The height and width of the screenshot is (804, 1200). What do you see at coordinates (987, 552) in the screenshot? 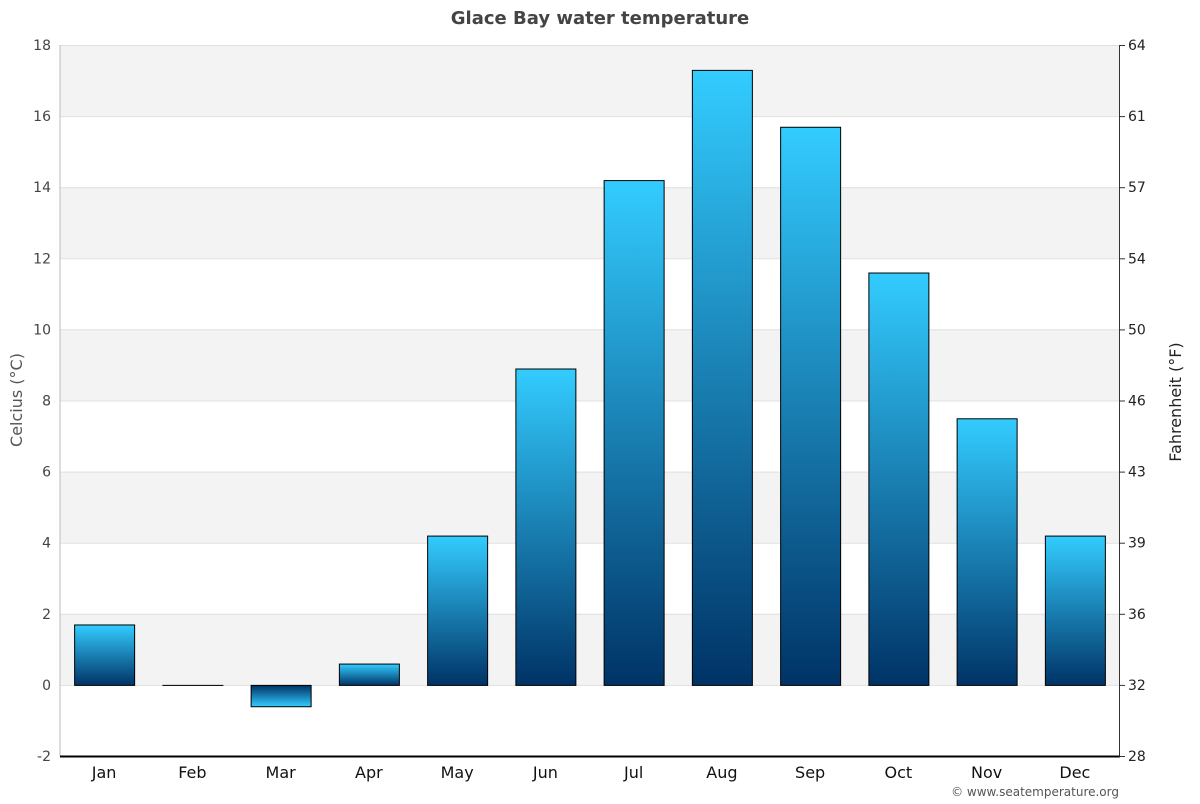
I see `bar-nov` at bounding box center [987, 552].